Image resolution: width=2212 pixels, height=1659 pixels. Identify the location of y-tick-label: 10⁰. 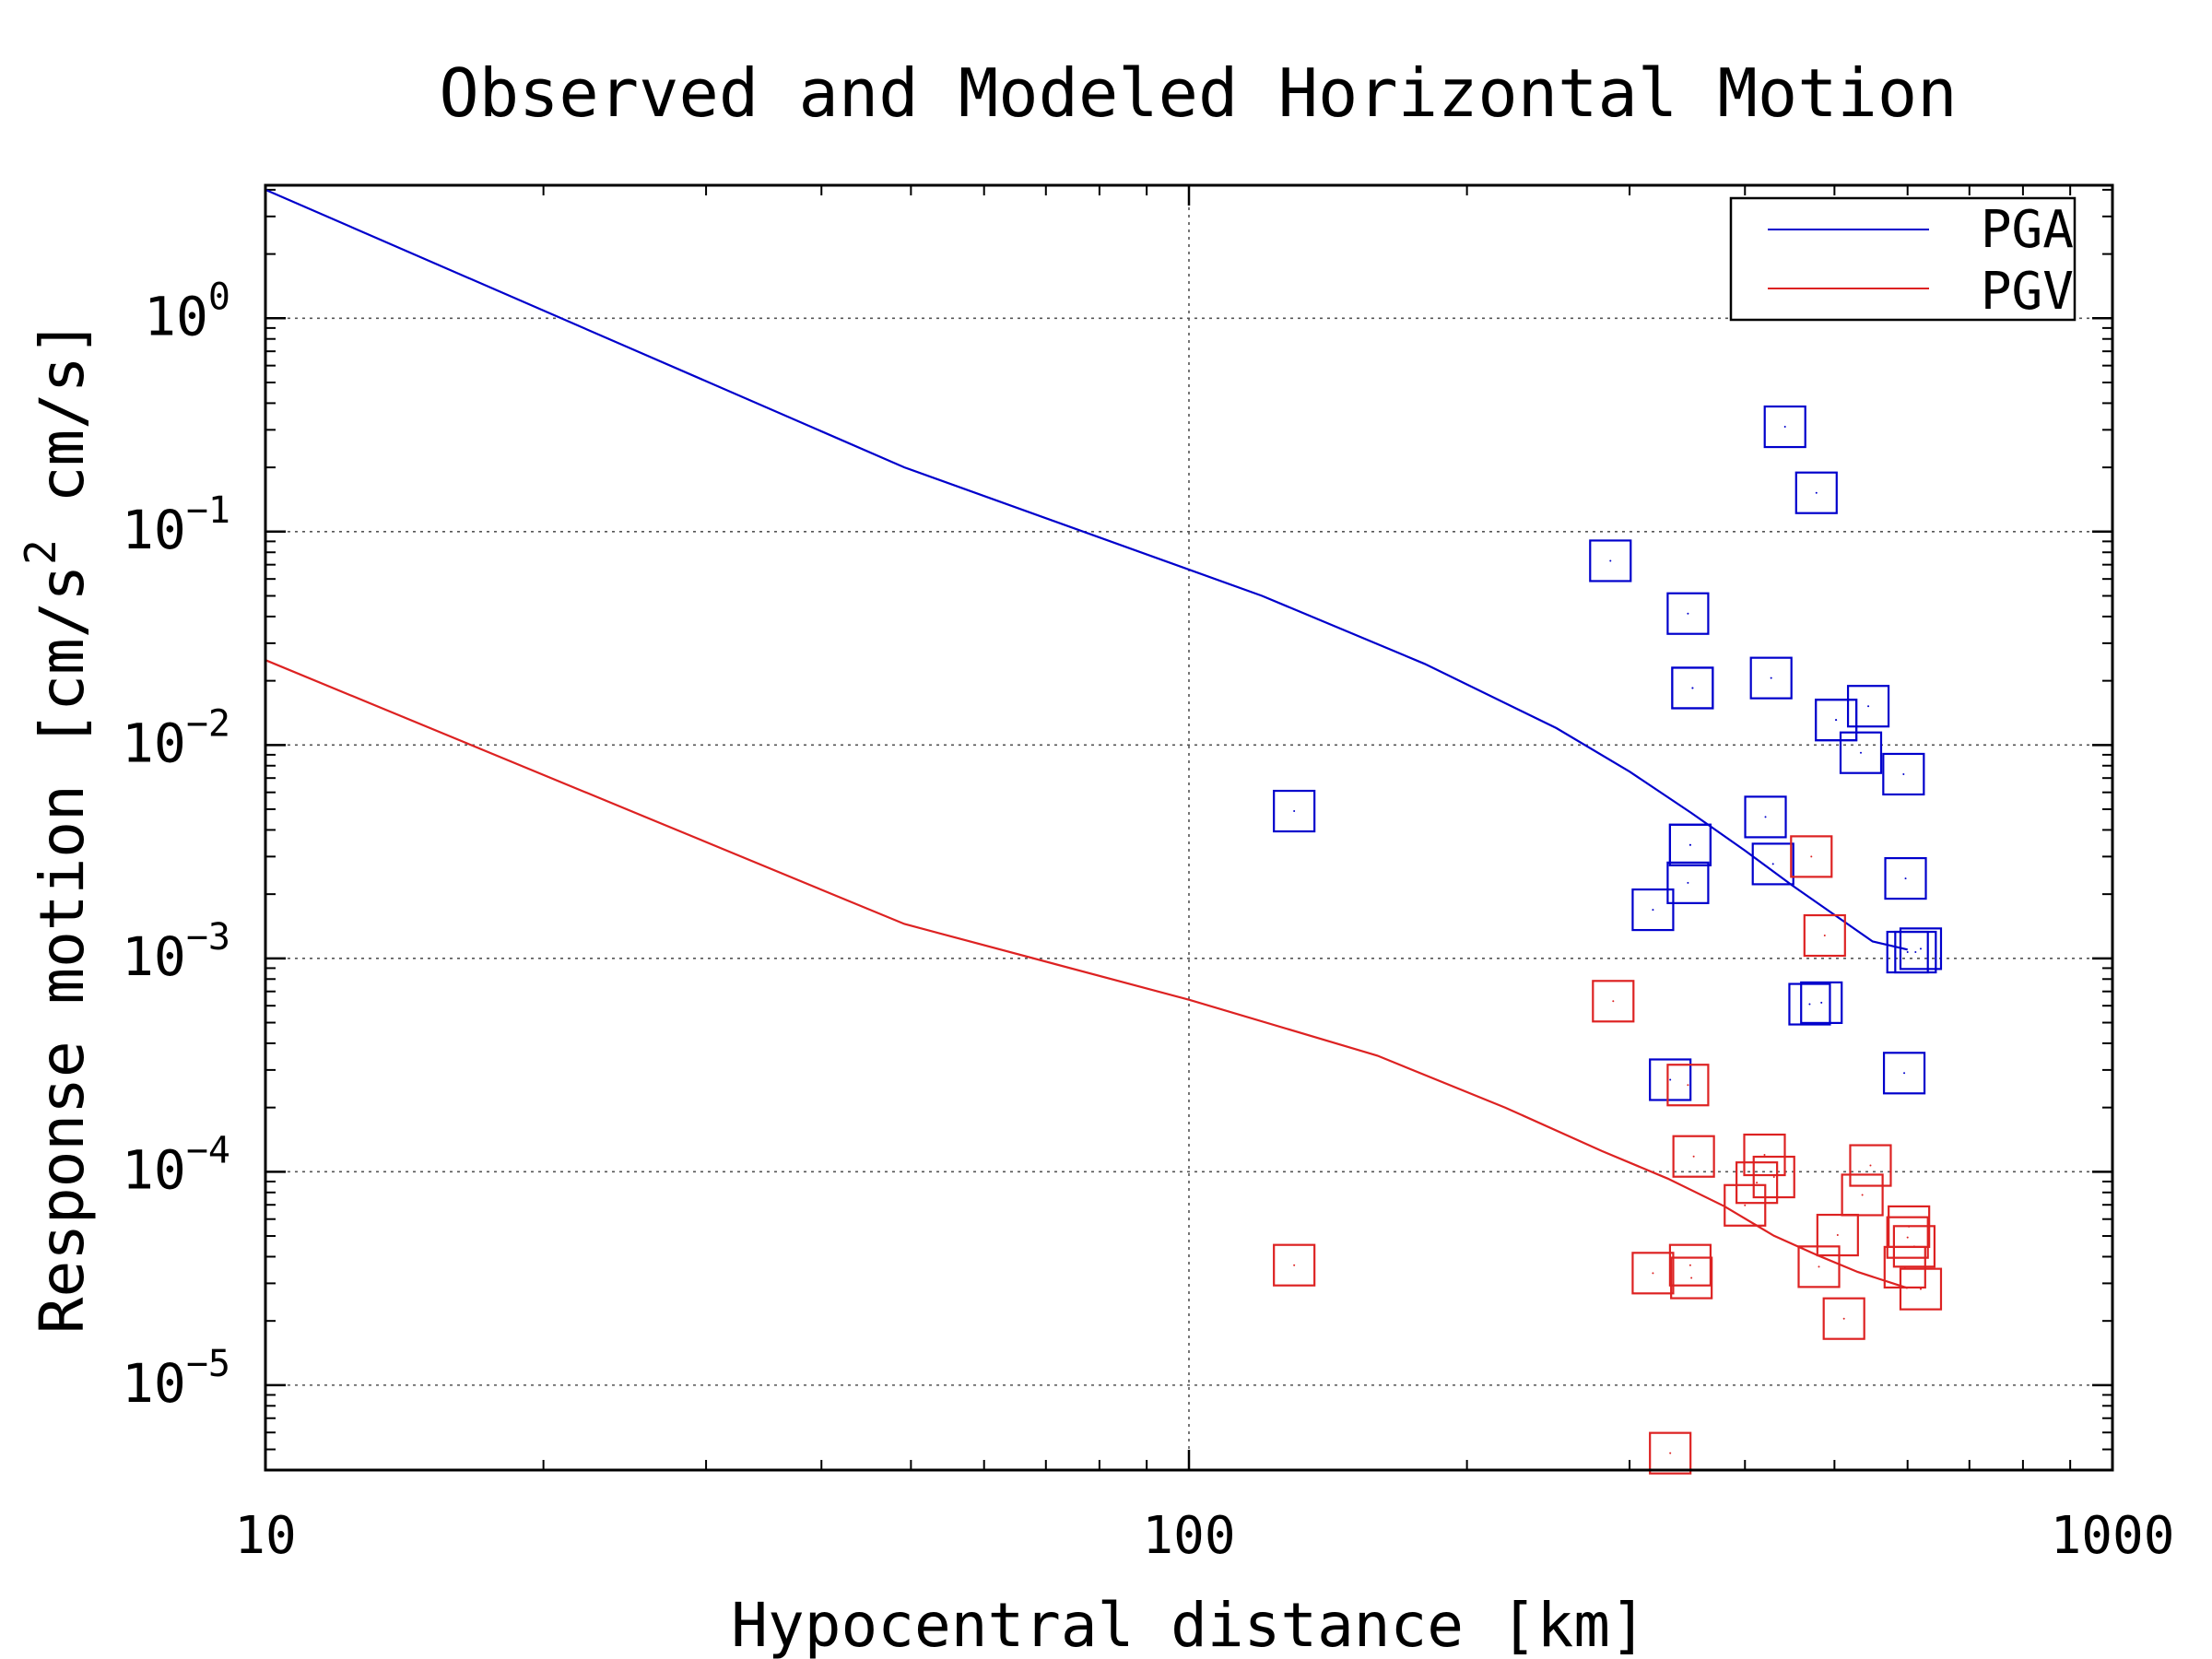
(187, 311).